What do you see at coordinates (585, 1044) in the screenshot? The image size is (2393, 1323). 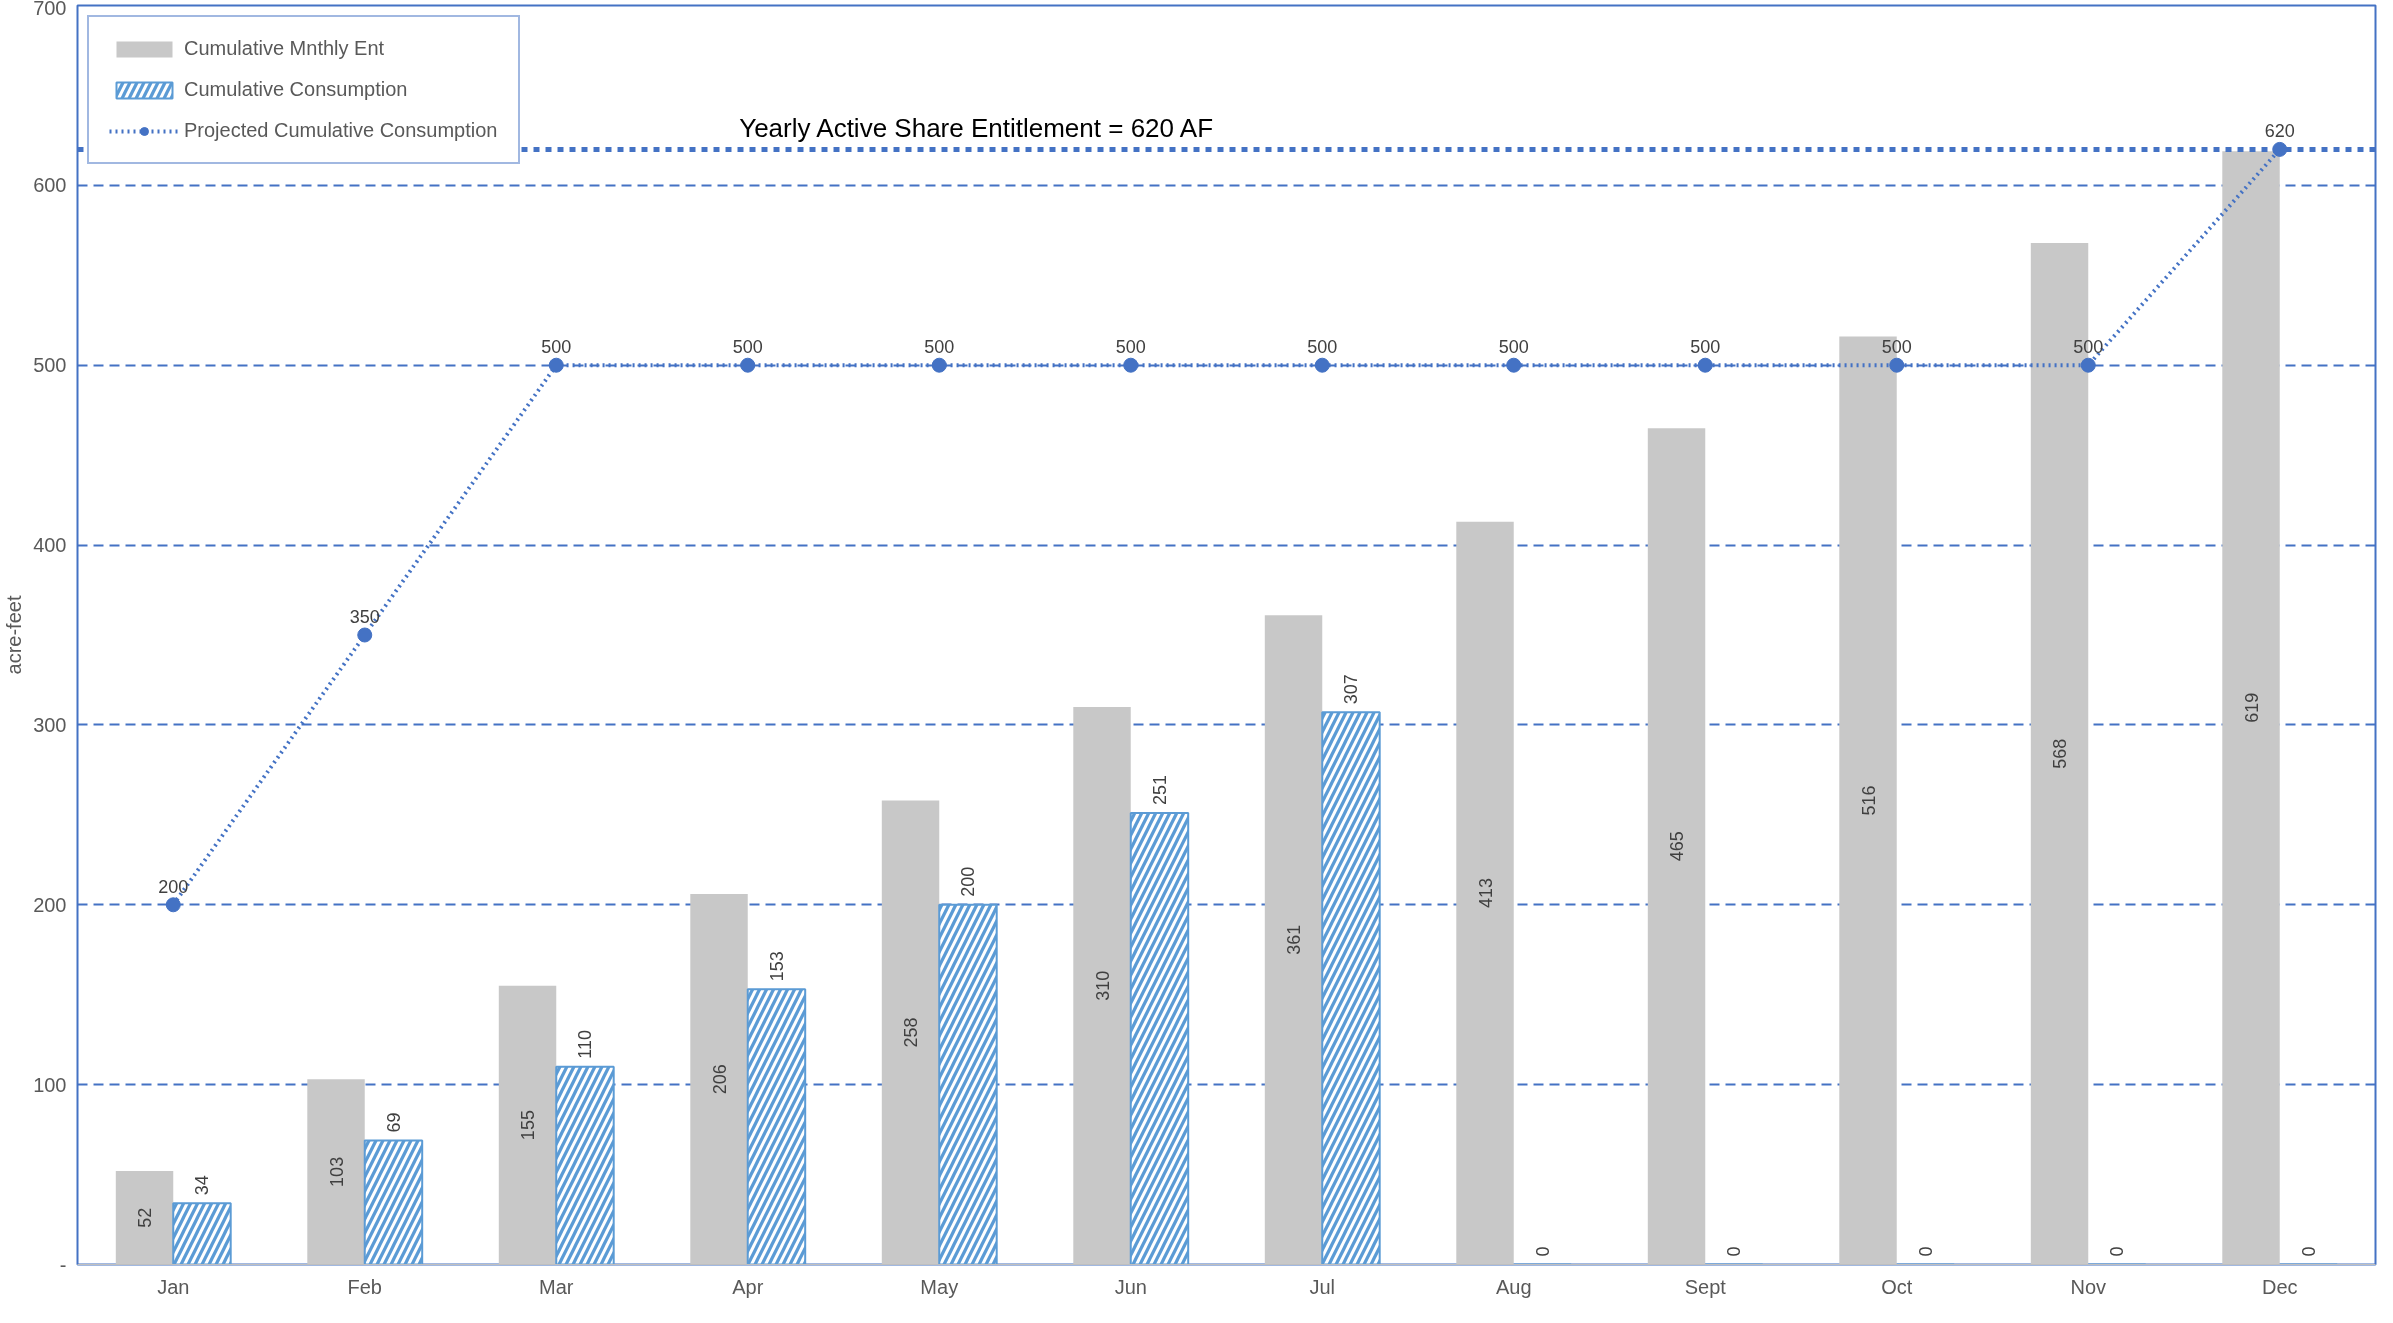 I see `data-label: 110` at bounding box center [585, 1044].